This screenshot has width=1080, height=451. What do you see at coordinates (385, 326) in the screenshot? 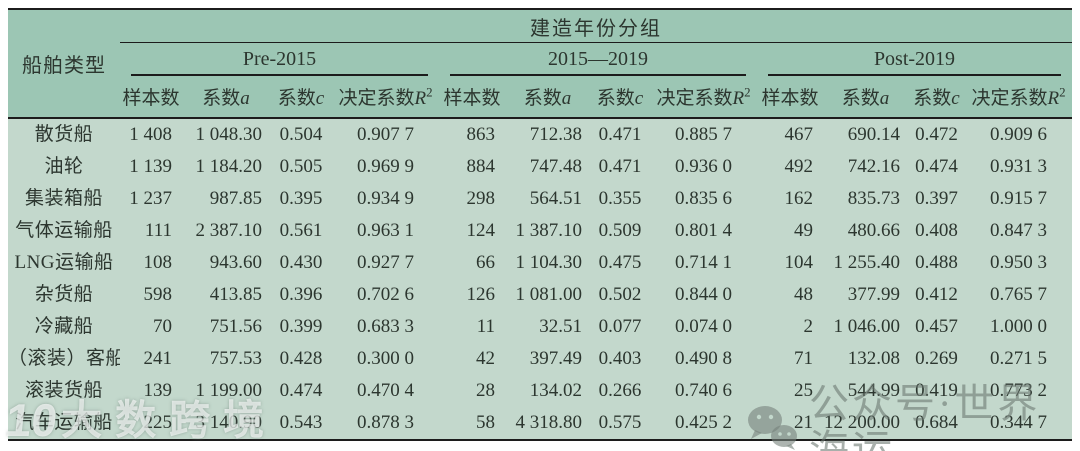
I see `value-cell: 0.683 3` at bounding box center [385, 326].